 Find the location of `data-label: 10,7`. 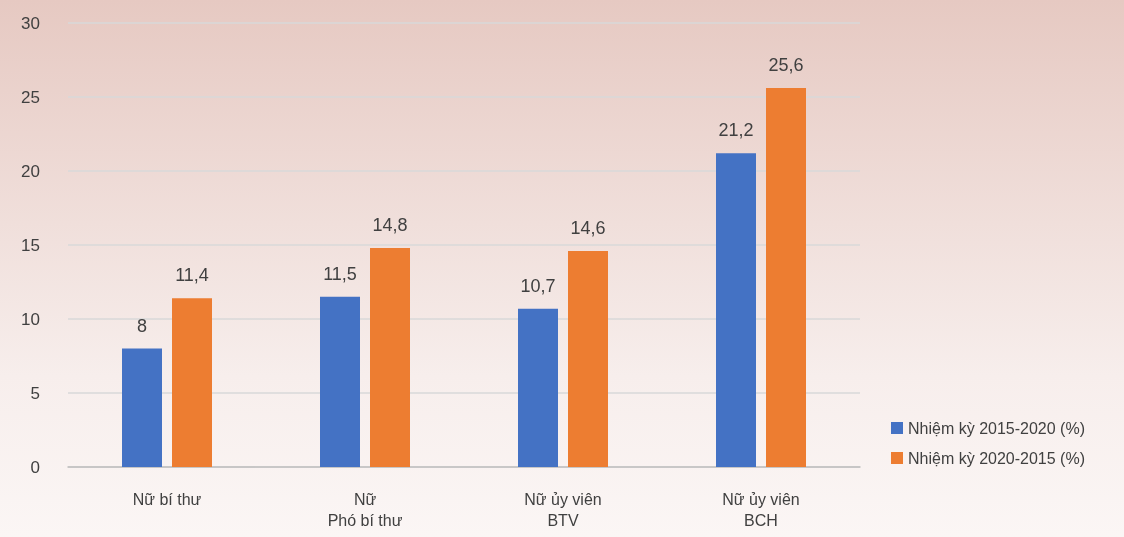

data-label: 10,7 is located at coordinates (538, 285).